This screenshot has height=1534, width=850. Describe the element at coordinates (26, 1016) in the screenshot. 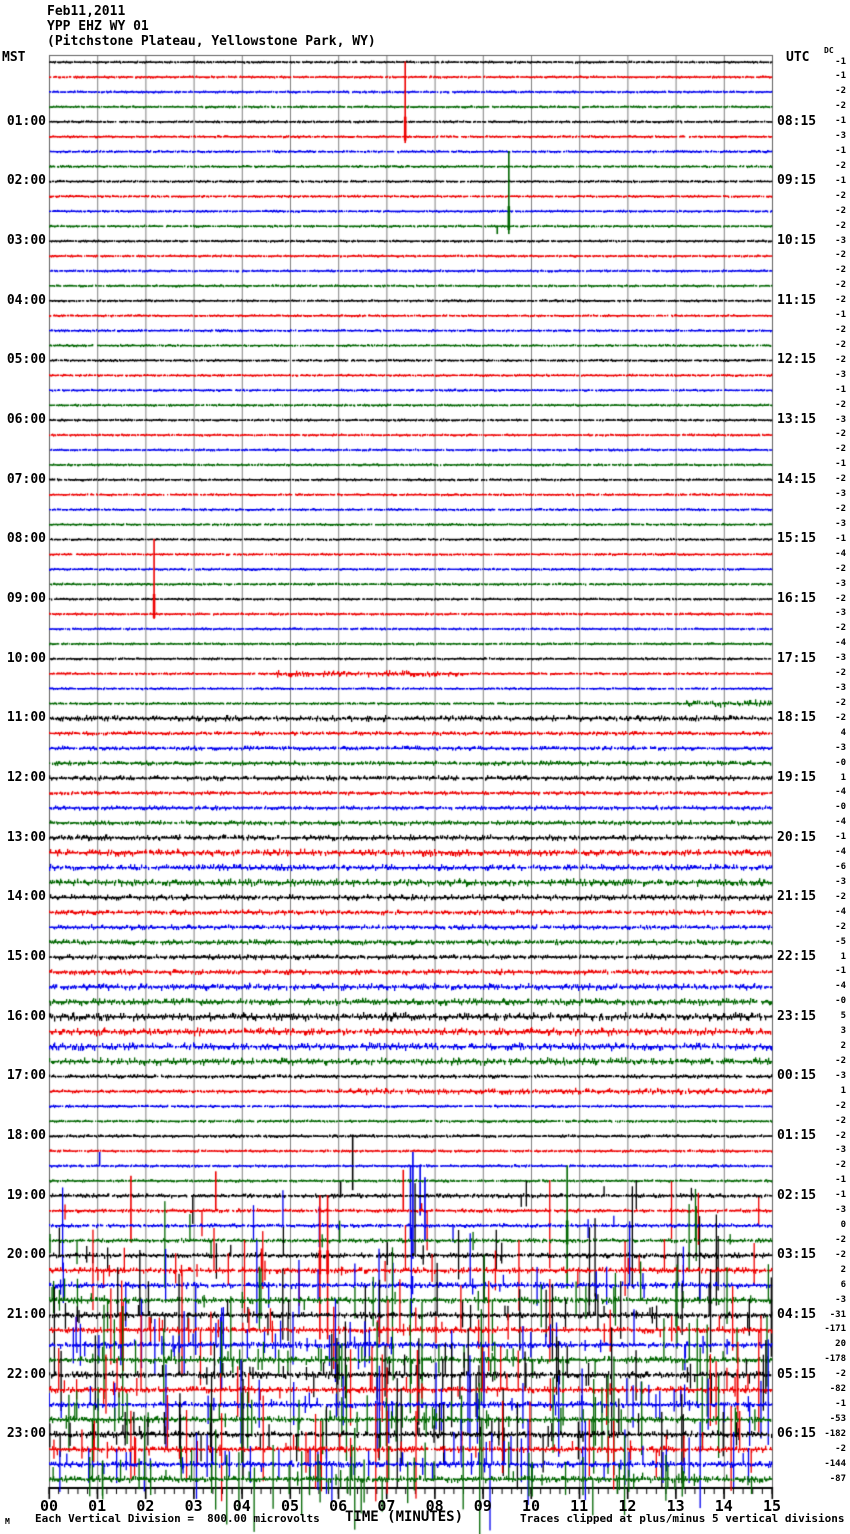

I see `mst-time-label: 16:00` at that location.